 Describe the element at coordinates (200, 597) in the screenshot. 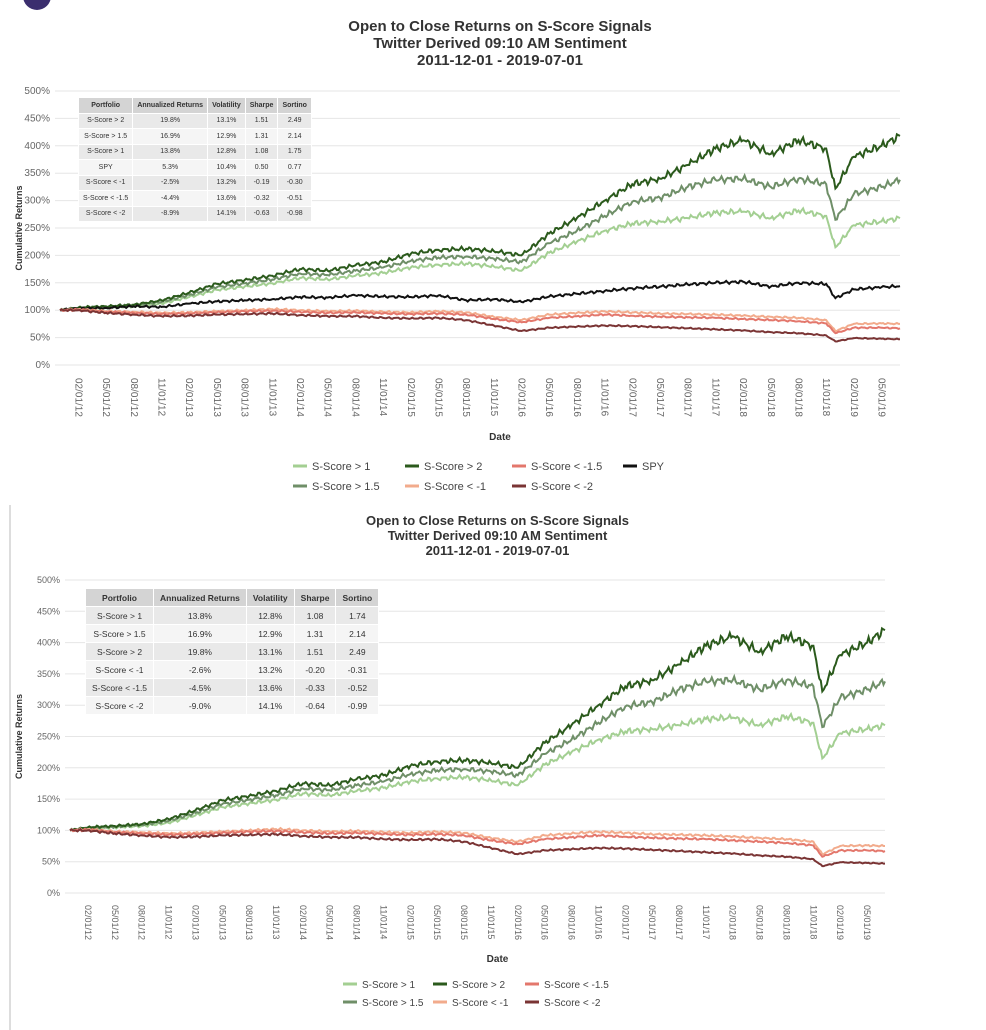

I see `table-header: Annualized Returns` at that location.